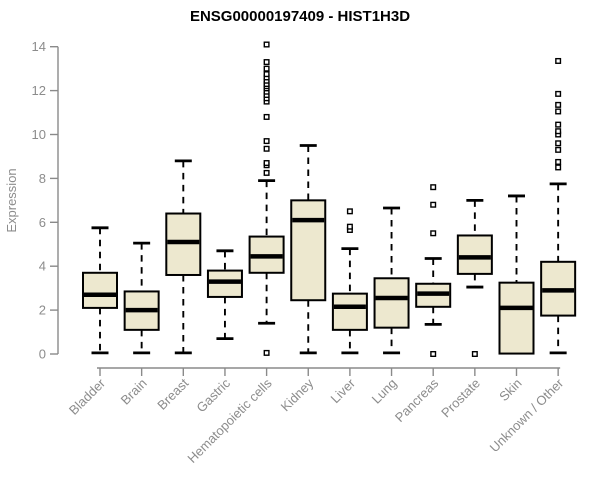 The width and height of the screenshot is (600, 500). What do you see at coordinates (349, 281) in the screenshot?
I see `box-liver` at bounding box center [349, 281].